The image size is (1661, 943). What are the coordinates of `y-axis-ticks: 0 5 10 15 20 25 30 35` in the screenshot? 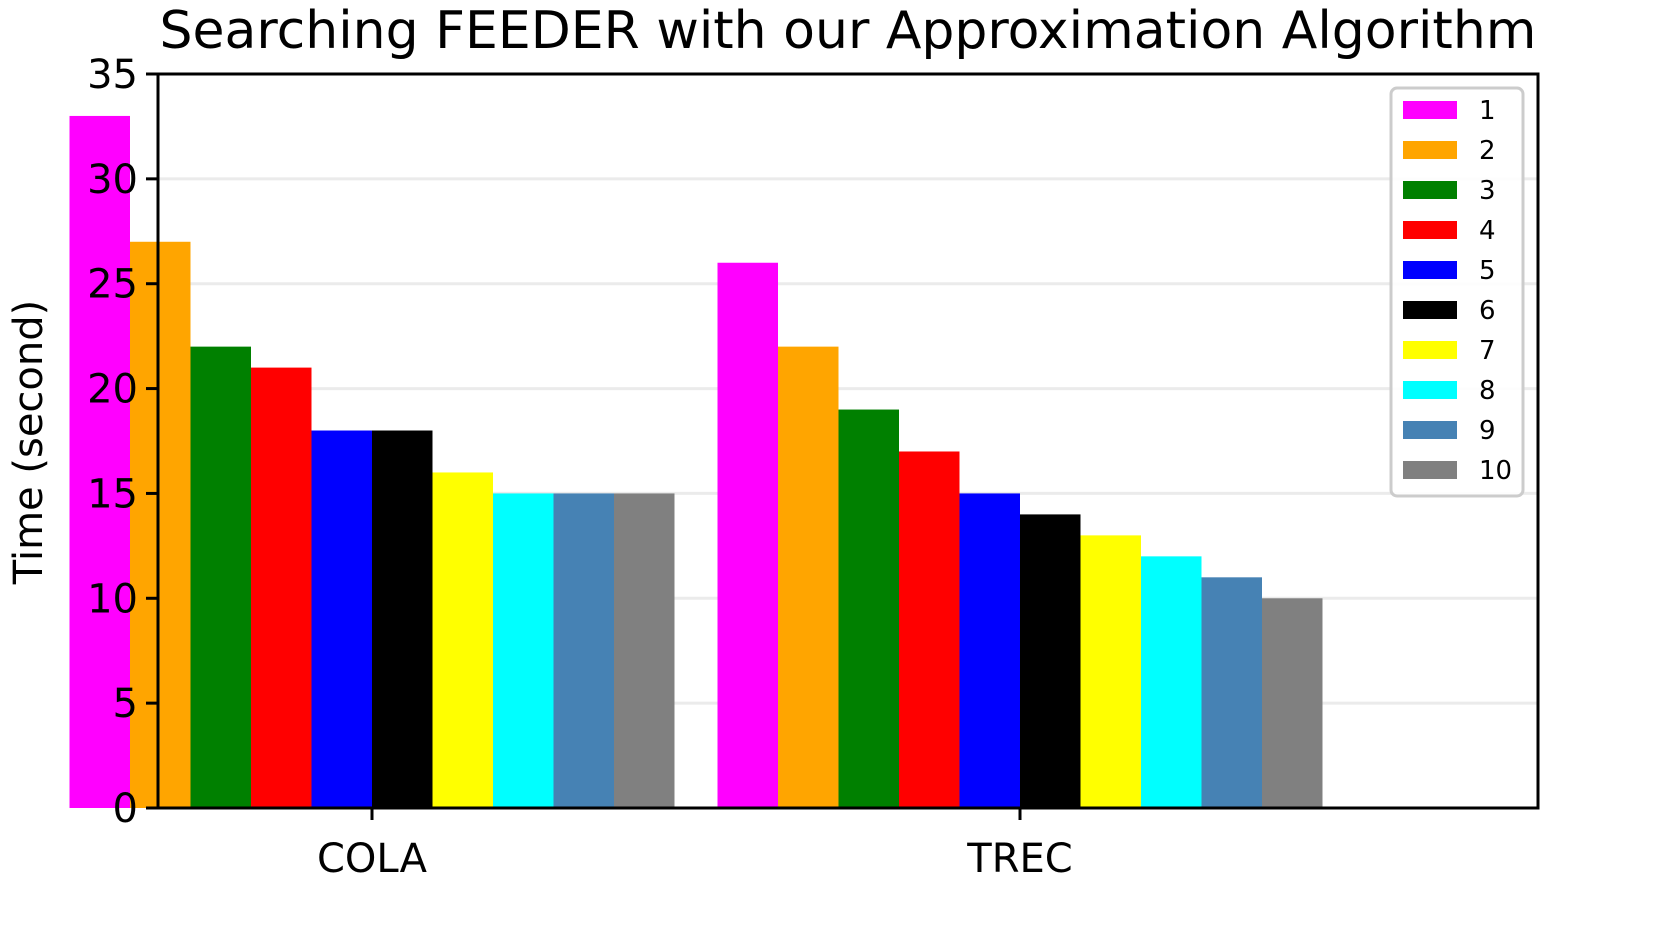 It's located at (122, 442).